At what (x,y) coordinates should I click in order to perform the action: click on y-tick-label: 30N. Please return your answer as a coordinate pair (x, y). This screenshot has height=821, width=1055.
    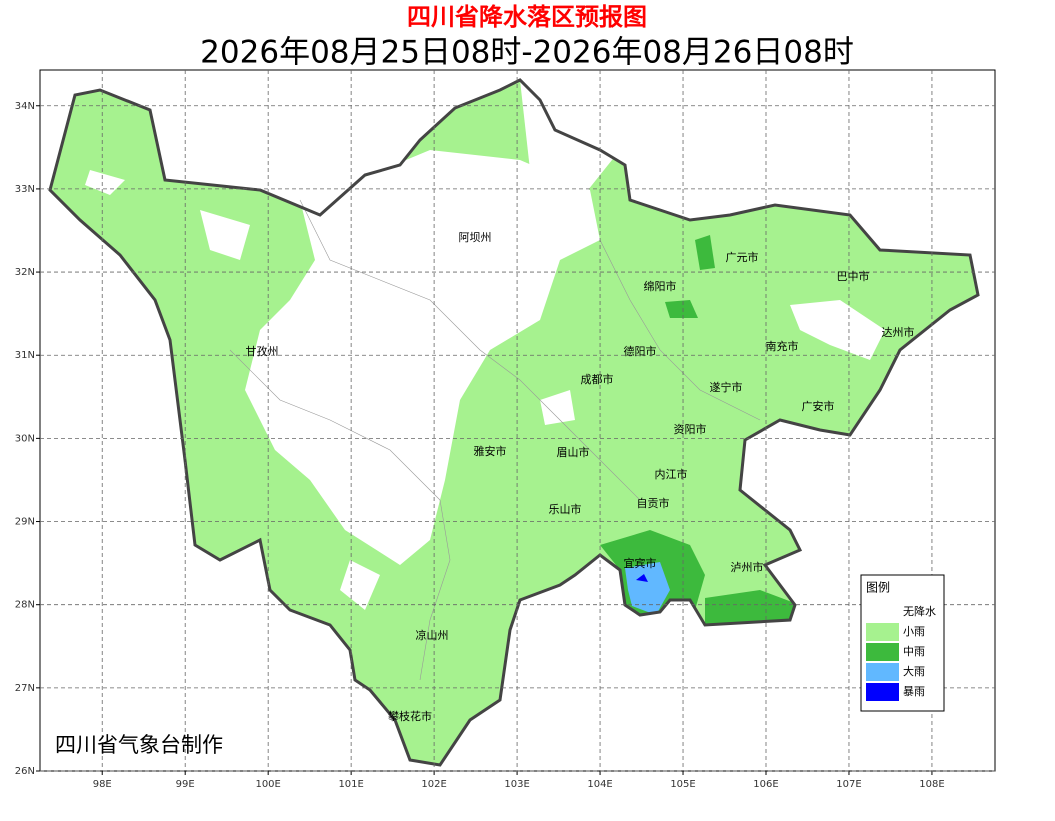
    Looking at the image, I should click on (25, 438).